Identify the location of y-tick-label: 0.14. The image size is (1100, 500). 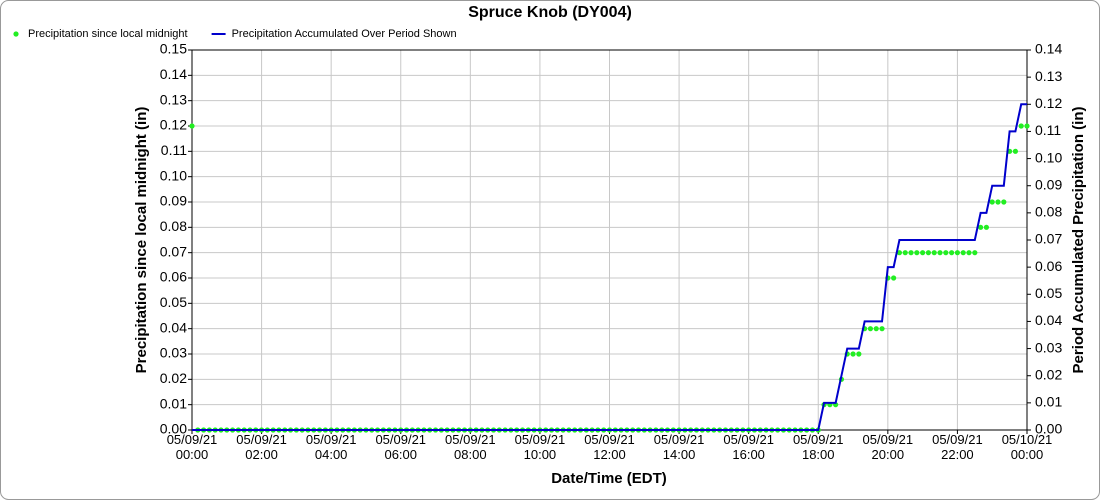
(173, 74).